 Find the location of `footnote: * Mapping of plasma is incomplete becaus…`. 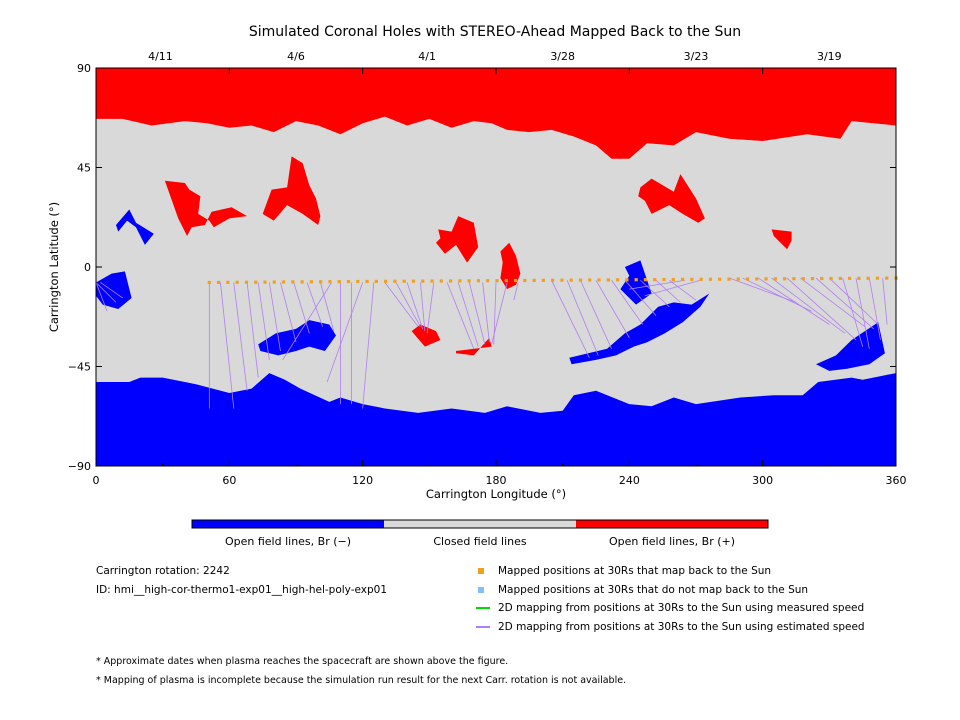

footnote: * Mapping of plasma is incomplete becaus… is located at coordinates (361, 680).